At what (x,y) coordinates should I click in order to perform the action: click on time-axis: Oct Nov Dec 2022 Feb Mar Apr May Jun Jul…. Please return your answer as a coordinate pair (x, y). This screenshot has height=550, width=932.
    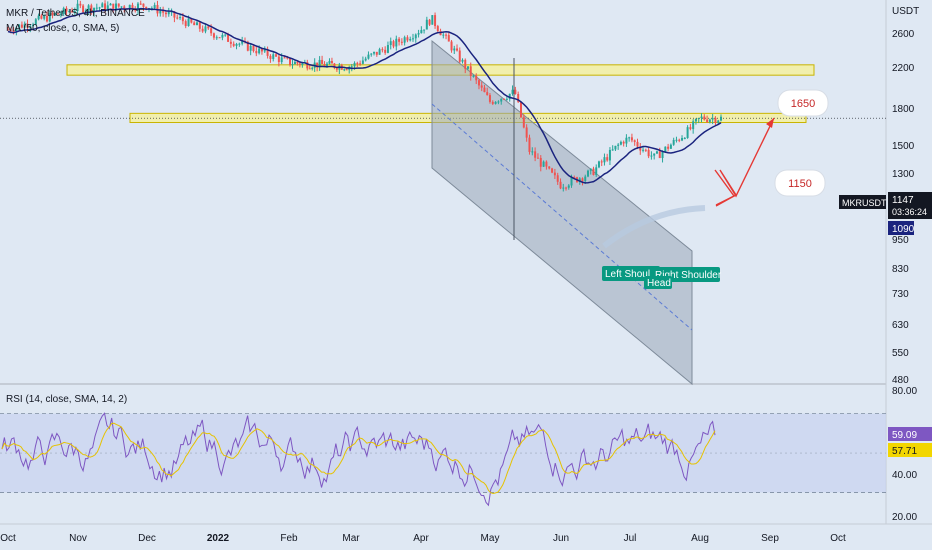
    Looking at the image, I should click on (423, 538).